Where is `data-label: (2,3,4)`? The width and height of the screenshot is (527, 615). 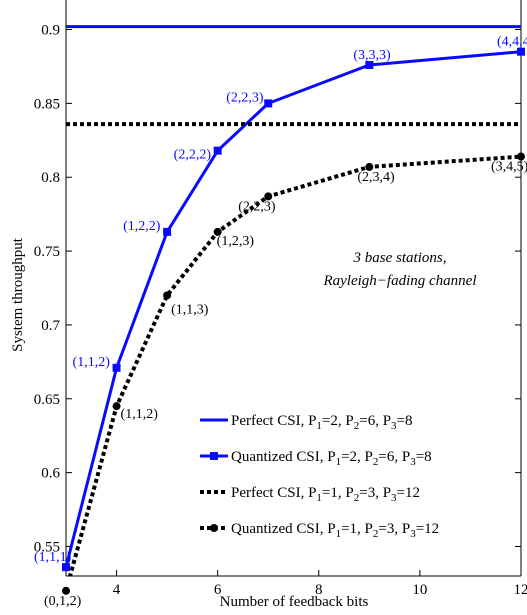
data-label: (2,3,4) is located at coordinates (376, 177).